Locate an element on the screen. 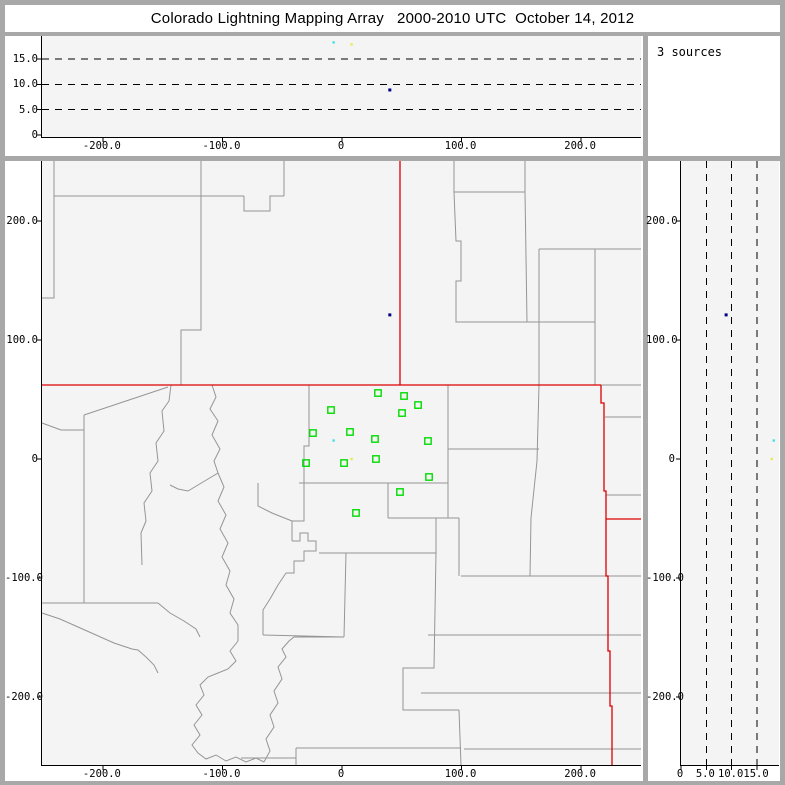  map-ytick-label: 100.0 is located at coordinates (22, 339).